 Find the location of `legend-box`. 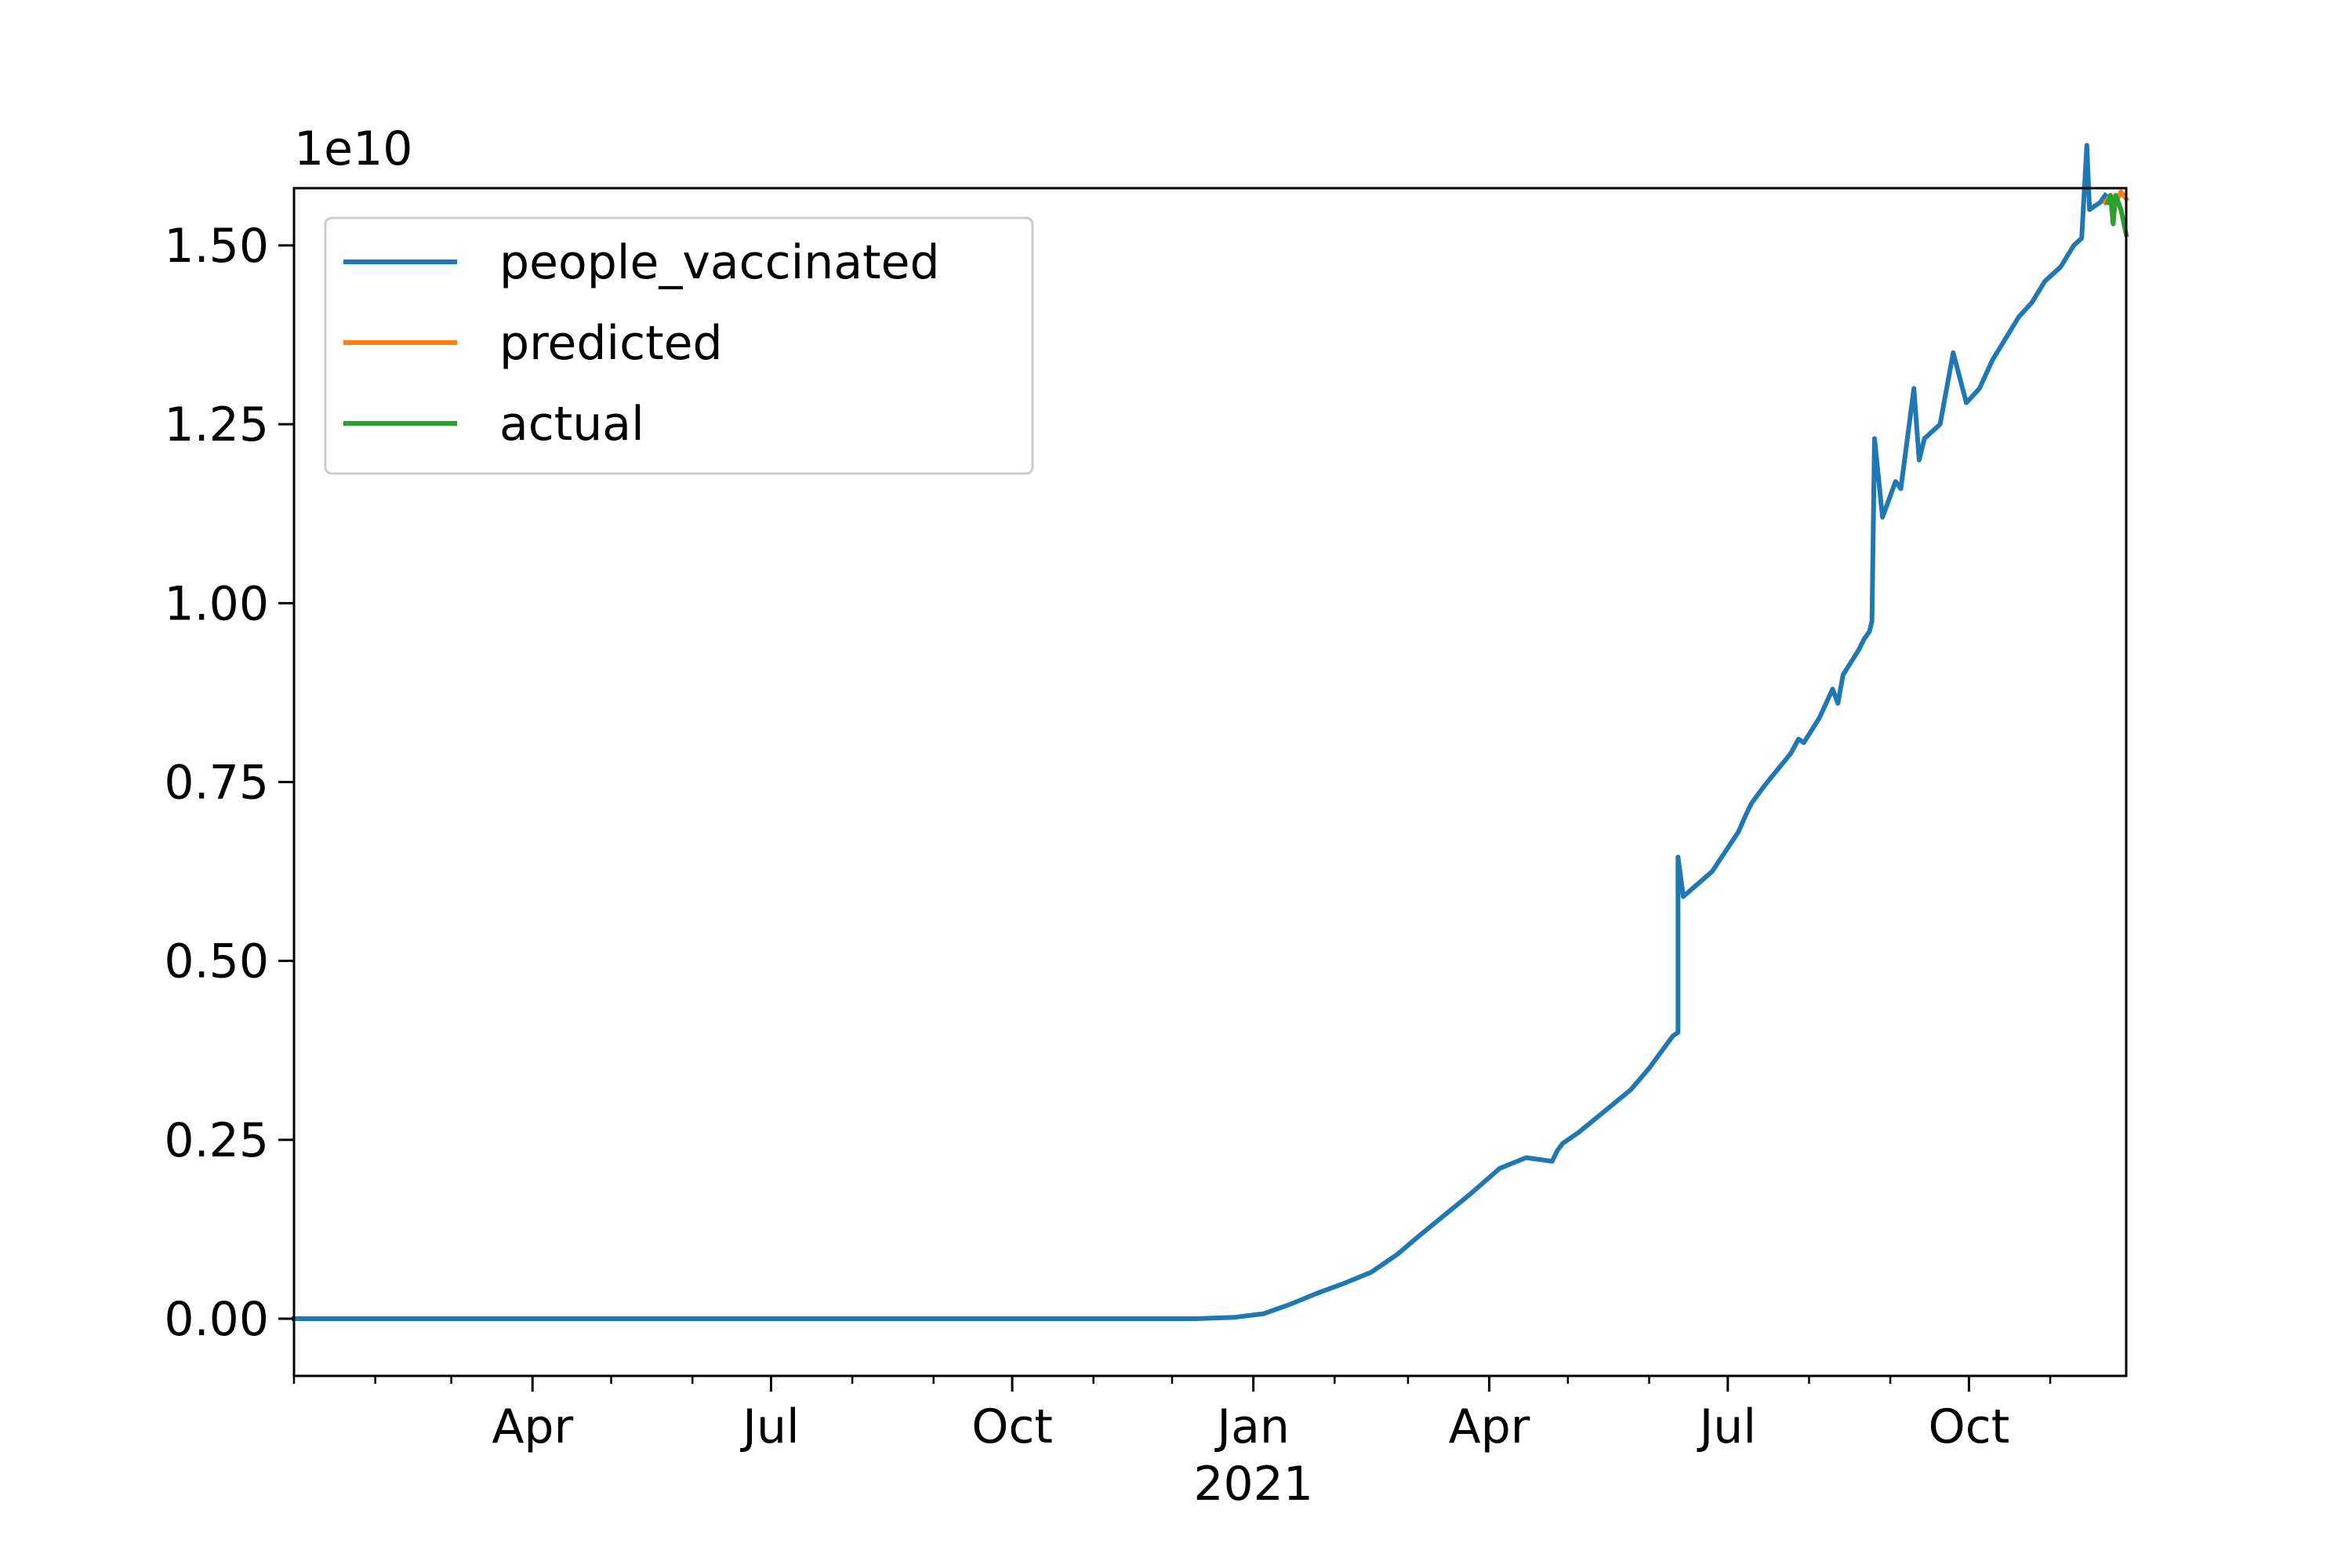

legend-box is located at coordinates (679, 345).